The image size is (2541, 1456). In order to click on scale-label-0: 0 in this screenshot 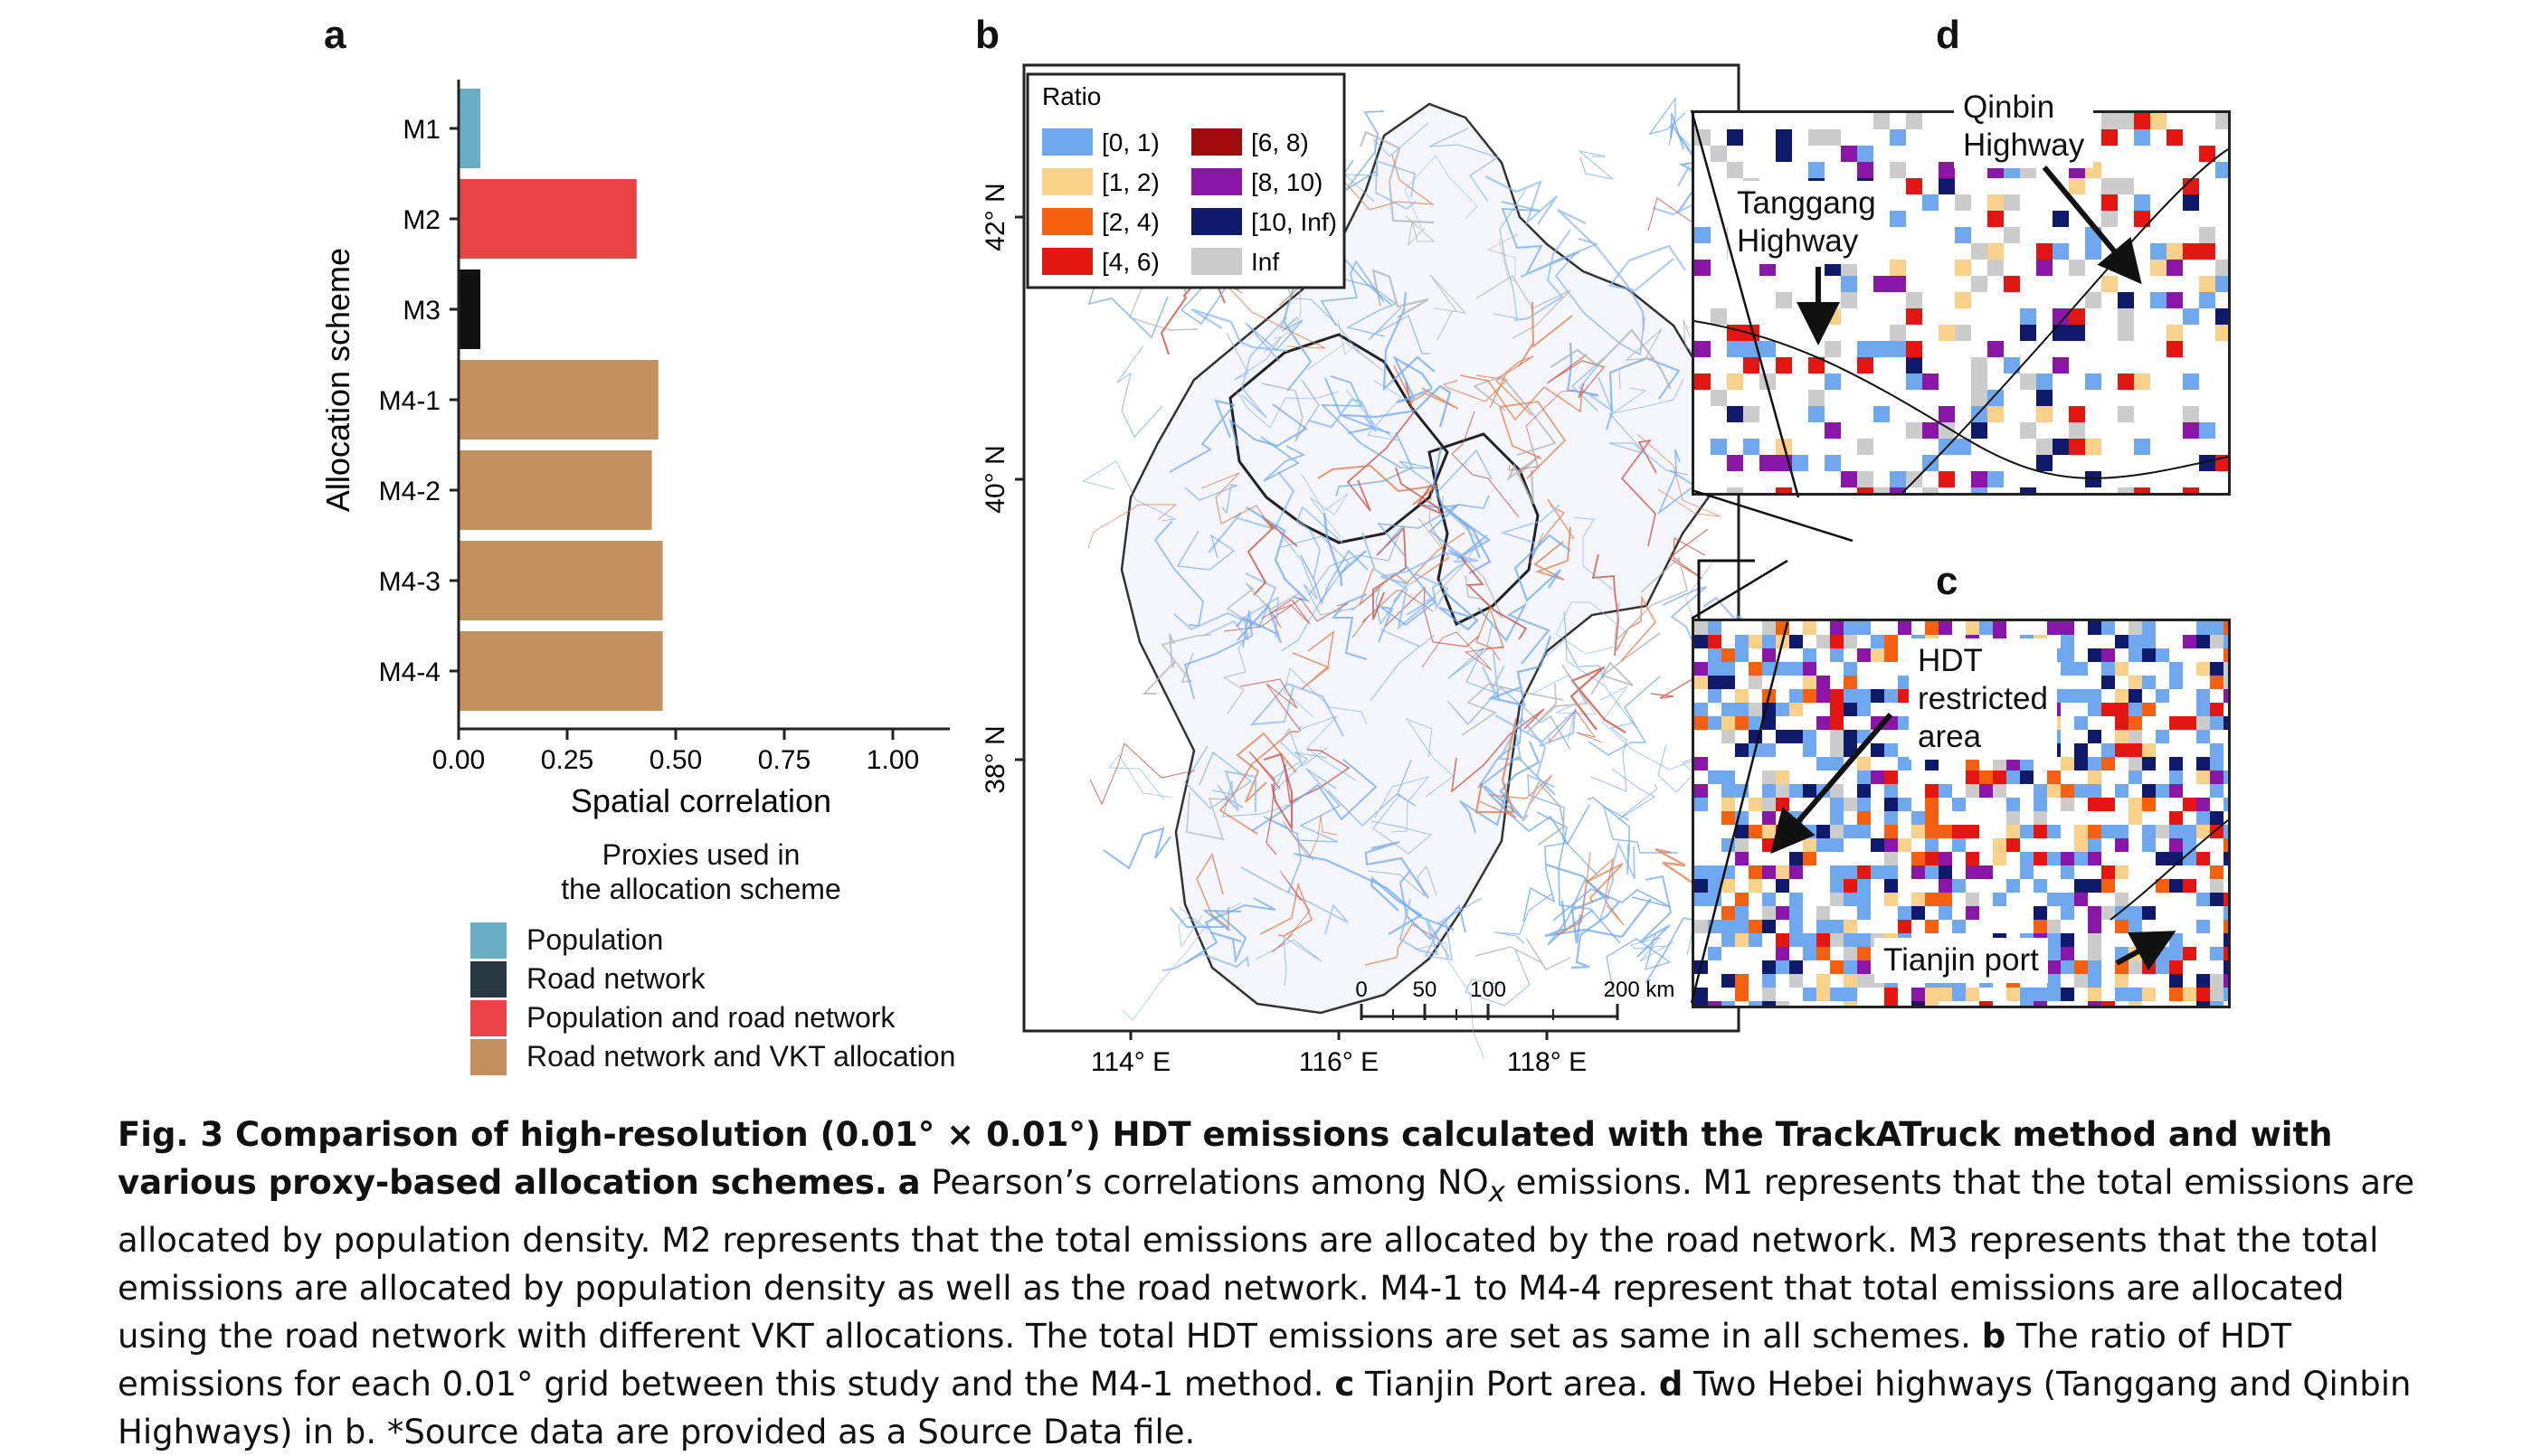, I will do `click(1361, 990)`.